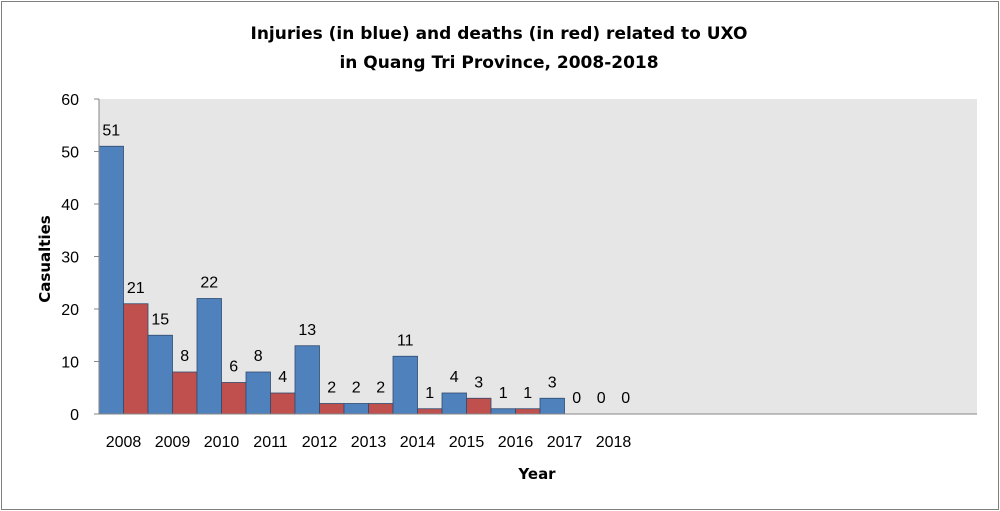 This screenshot has height=511, width=1000. I want to click on data-label-16: 1, so click(503, 393).